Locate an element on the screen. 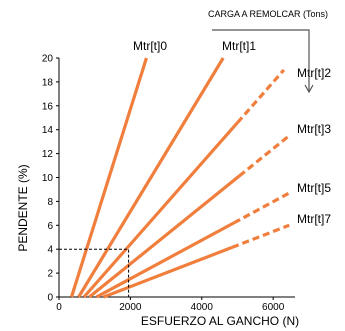 This screenshot has height=331, width=345. series-label-0: Mtr[t]0 is located at coordinates (150, 46).